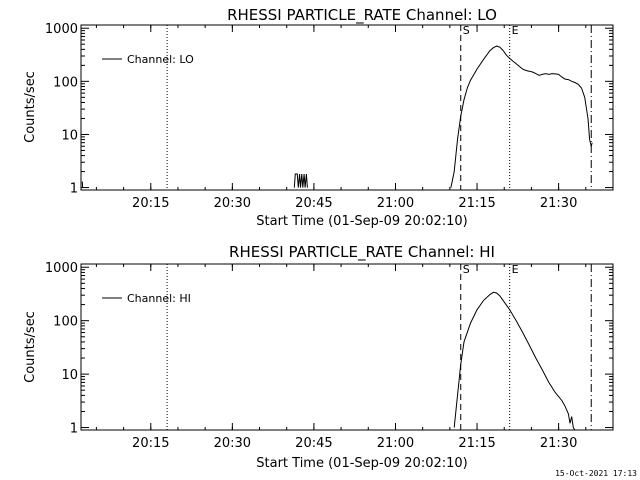  I want to click on chart-title-lo: RHESSI PARTICLE_RATE Channel: LO, so click(362, 15).